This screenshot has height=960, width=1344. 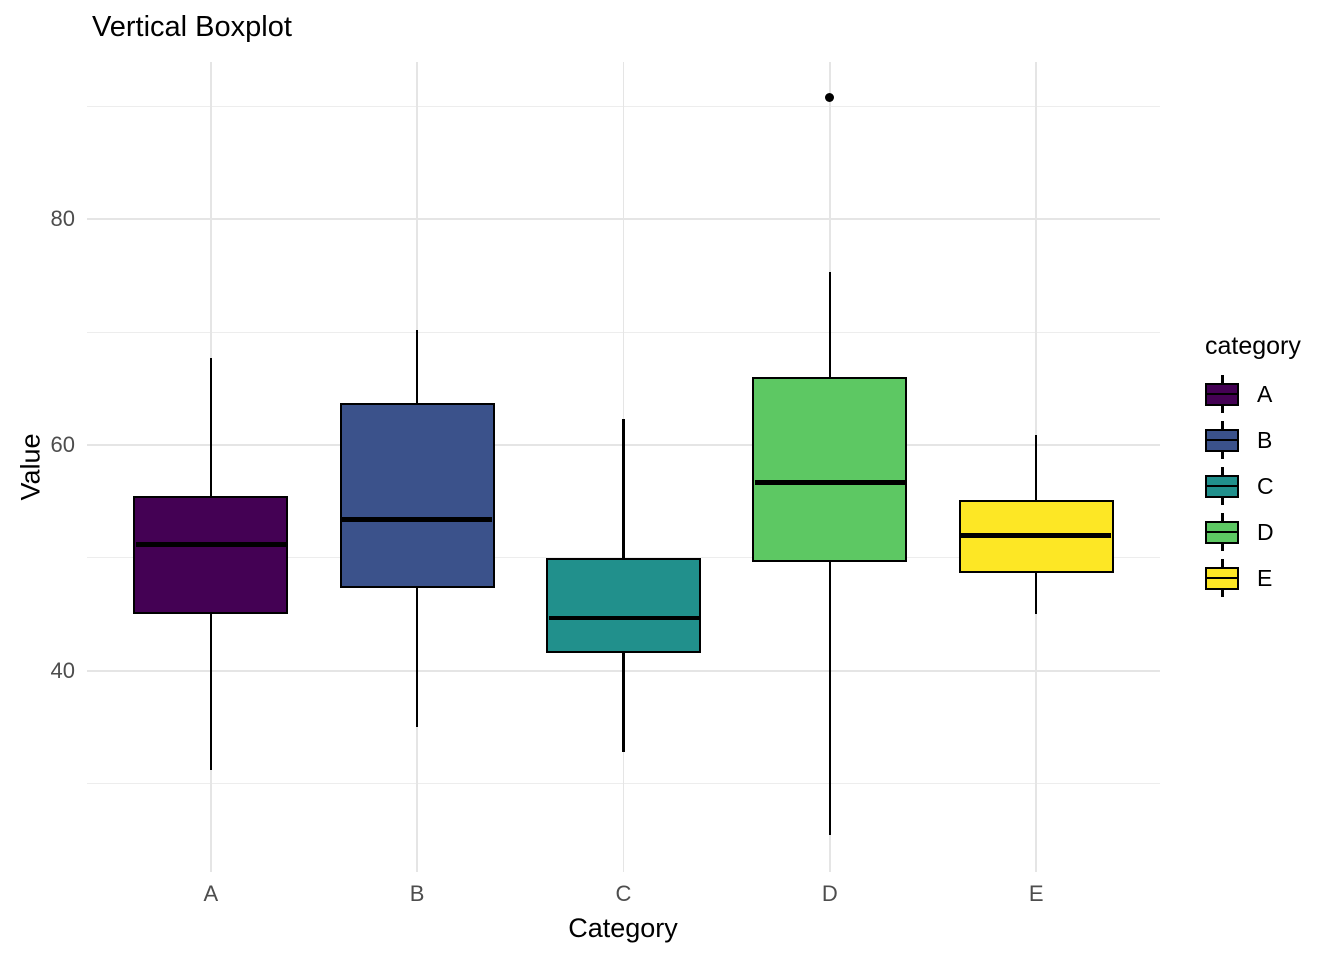 I want to click on legend-item-A: A, so click(x=1273, y=394).